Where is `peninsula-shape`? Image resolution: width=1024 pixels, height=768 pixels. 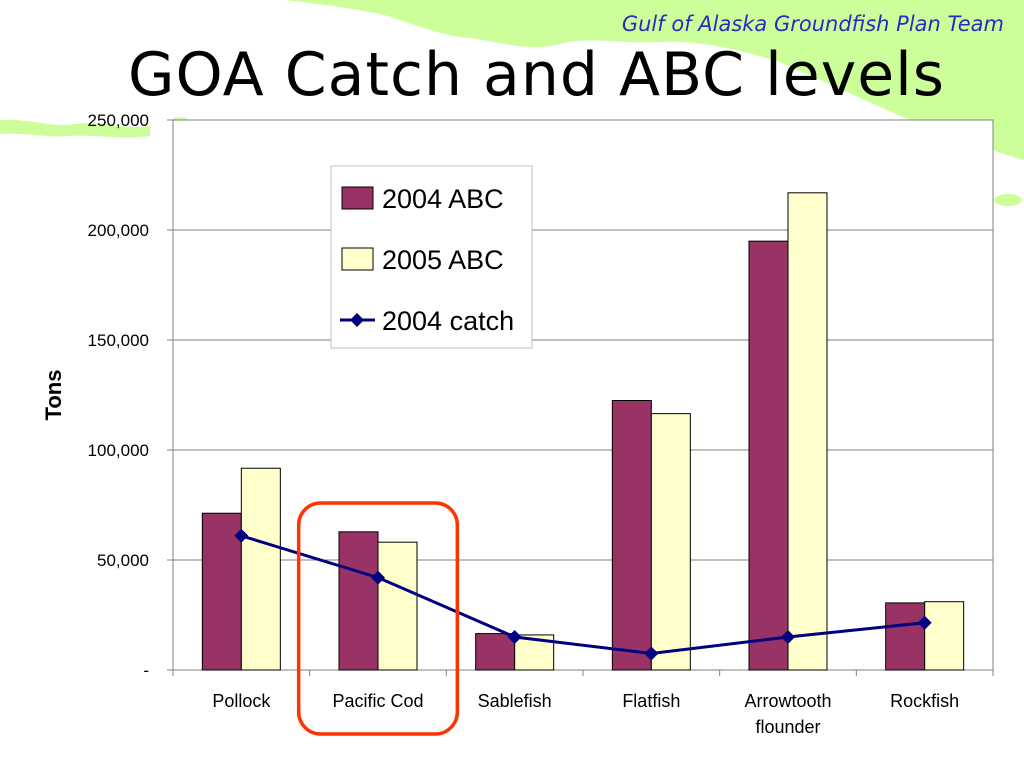 peninsula-shape is located at coordinates (75, 128).